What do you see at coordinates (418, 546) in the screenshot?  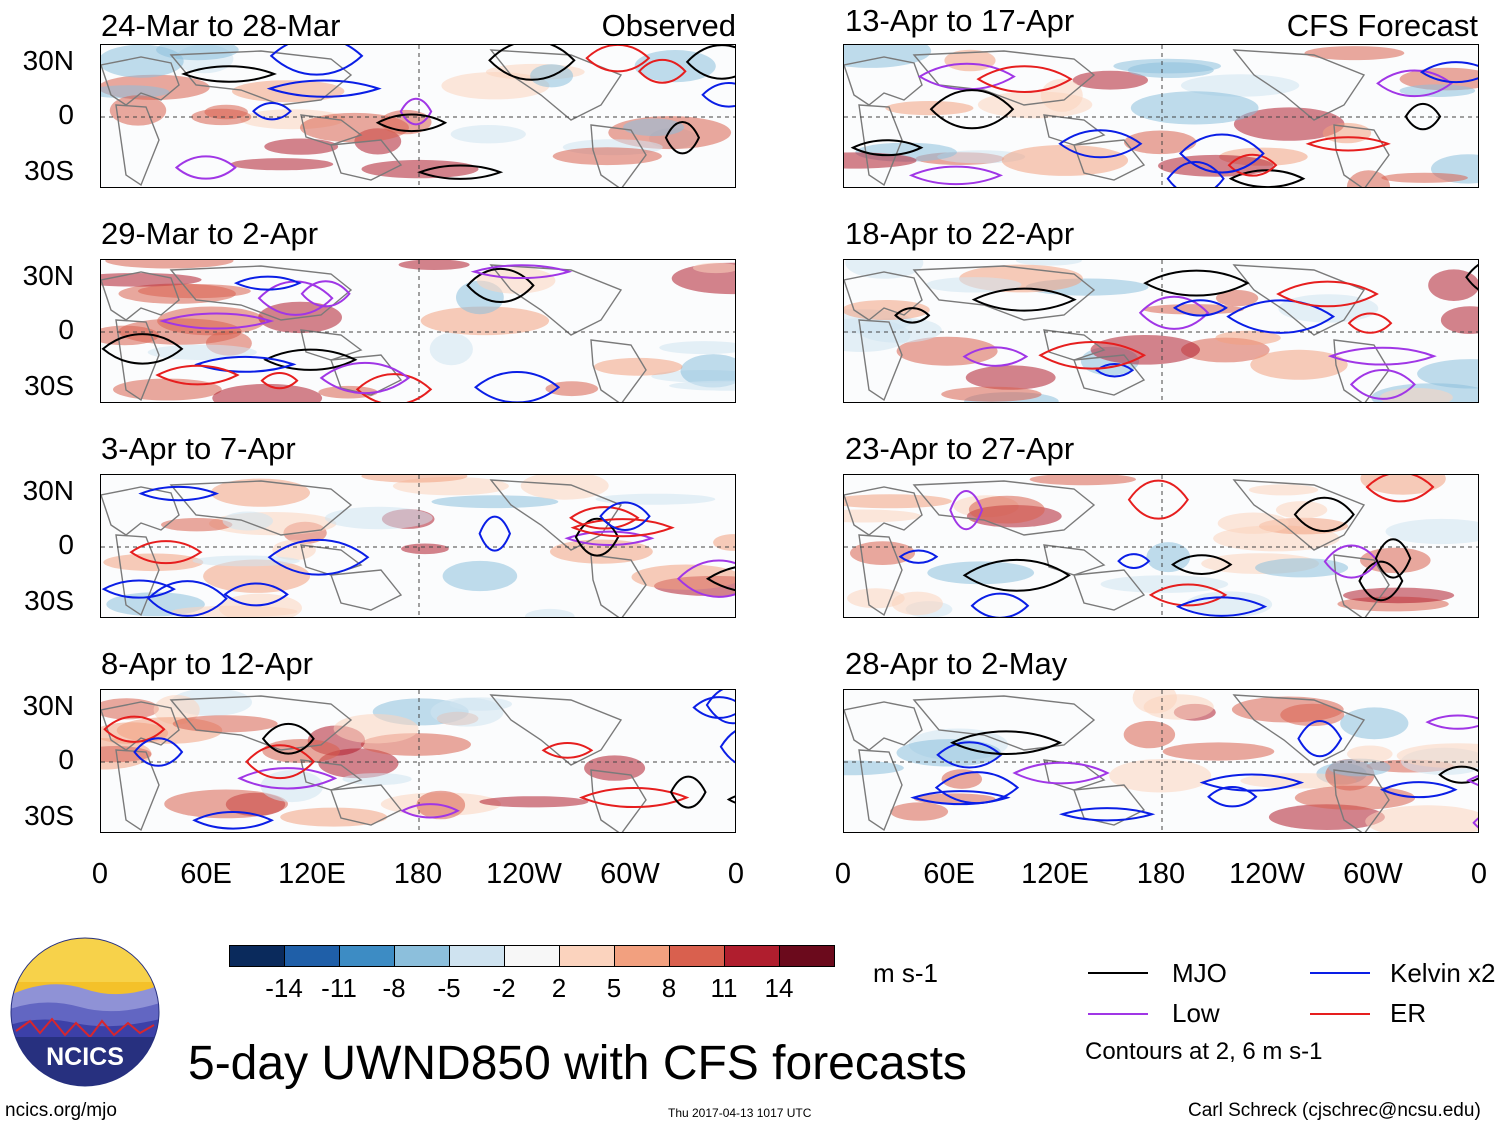 I see `map-panel` at bounding box center [418, 546].